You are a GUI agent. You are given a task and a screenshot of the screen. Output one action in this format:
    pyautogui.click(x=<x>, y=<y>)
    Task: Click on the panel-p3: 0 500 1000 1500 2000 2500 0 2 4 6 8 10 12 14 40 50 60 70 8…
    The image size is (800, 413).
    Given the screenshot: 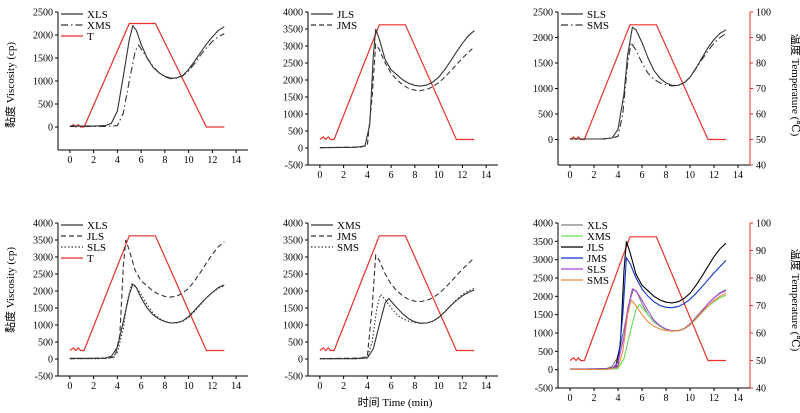 What is the action you would take?
    pyautogui.click(x=652, y=95)
    